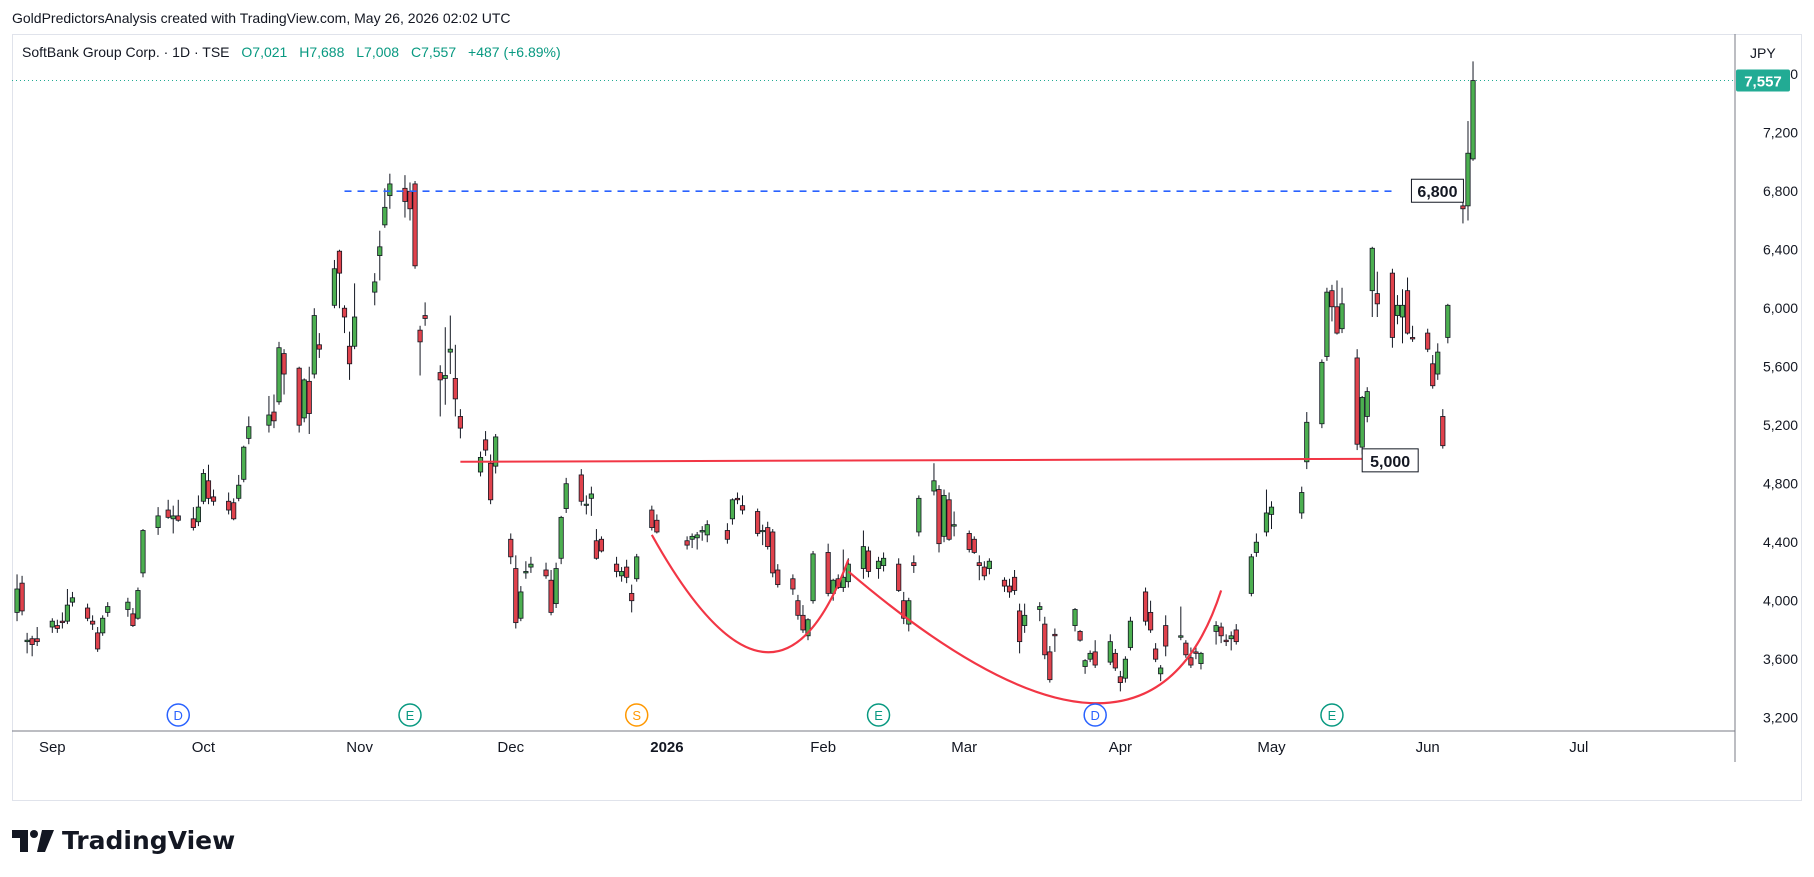 Image resolution: width=1814 pixels, height=877 pixels. What do you see at coordinates (823, 747) in the screenshot?
I see `time-tick-label: Feb` at bounding box center [823, 747].